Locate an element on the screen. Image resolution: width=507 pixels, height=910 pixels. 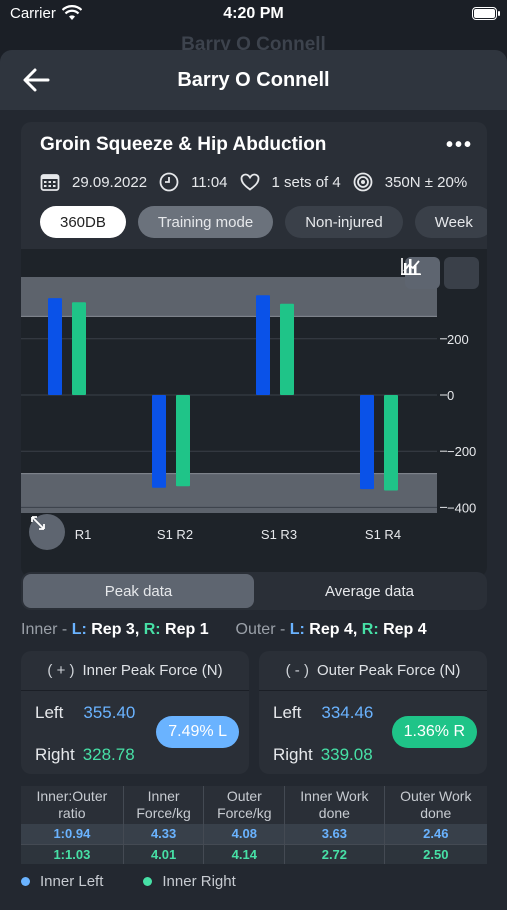
outer-left-value: 334.46 is located at coordinates (347, 712).